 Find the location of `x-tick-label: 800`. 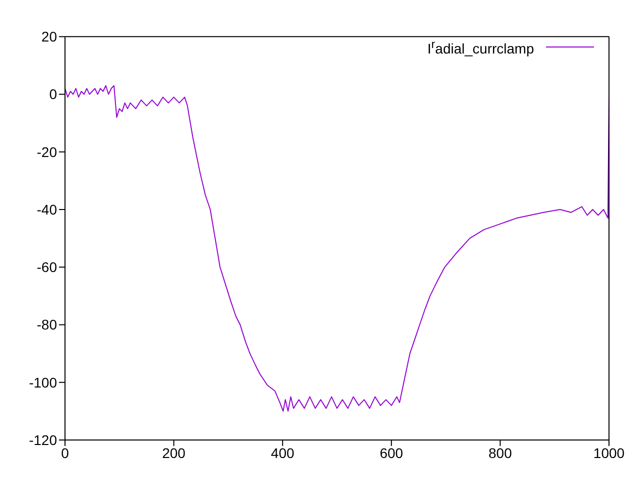

x-tick-label: 800 is located at coordinates (500, 452).